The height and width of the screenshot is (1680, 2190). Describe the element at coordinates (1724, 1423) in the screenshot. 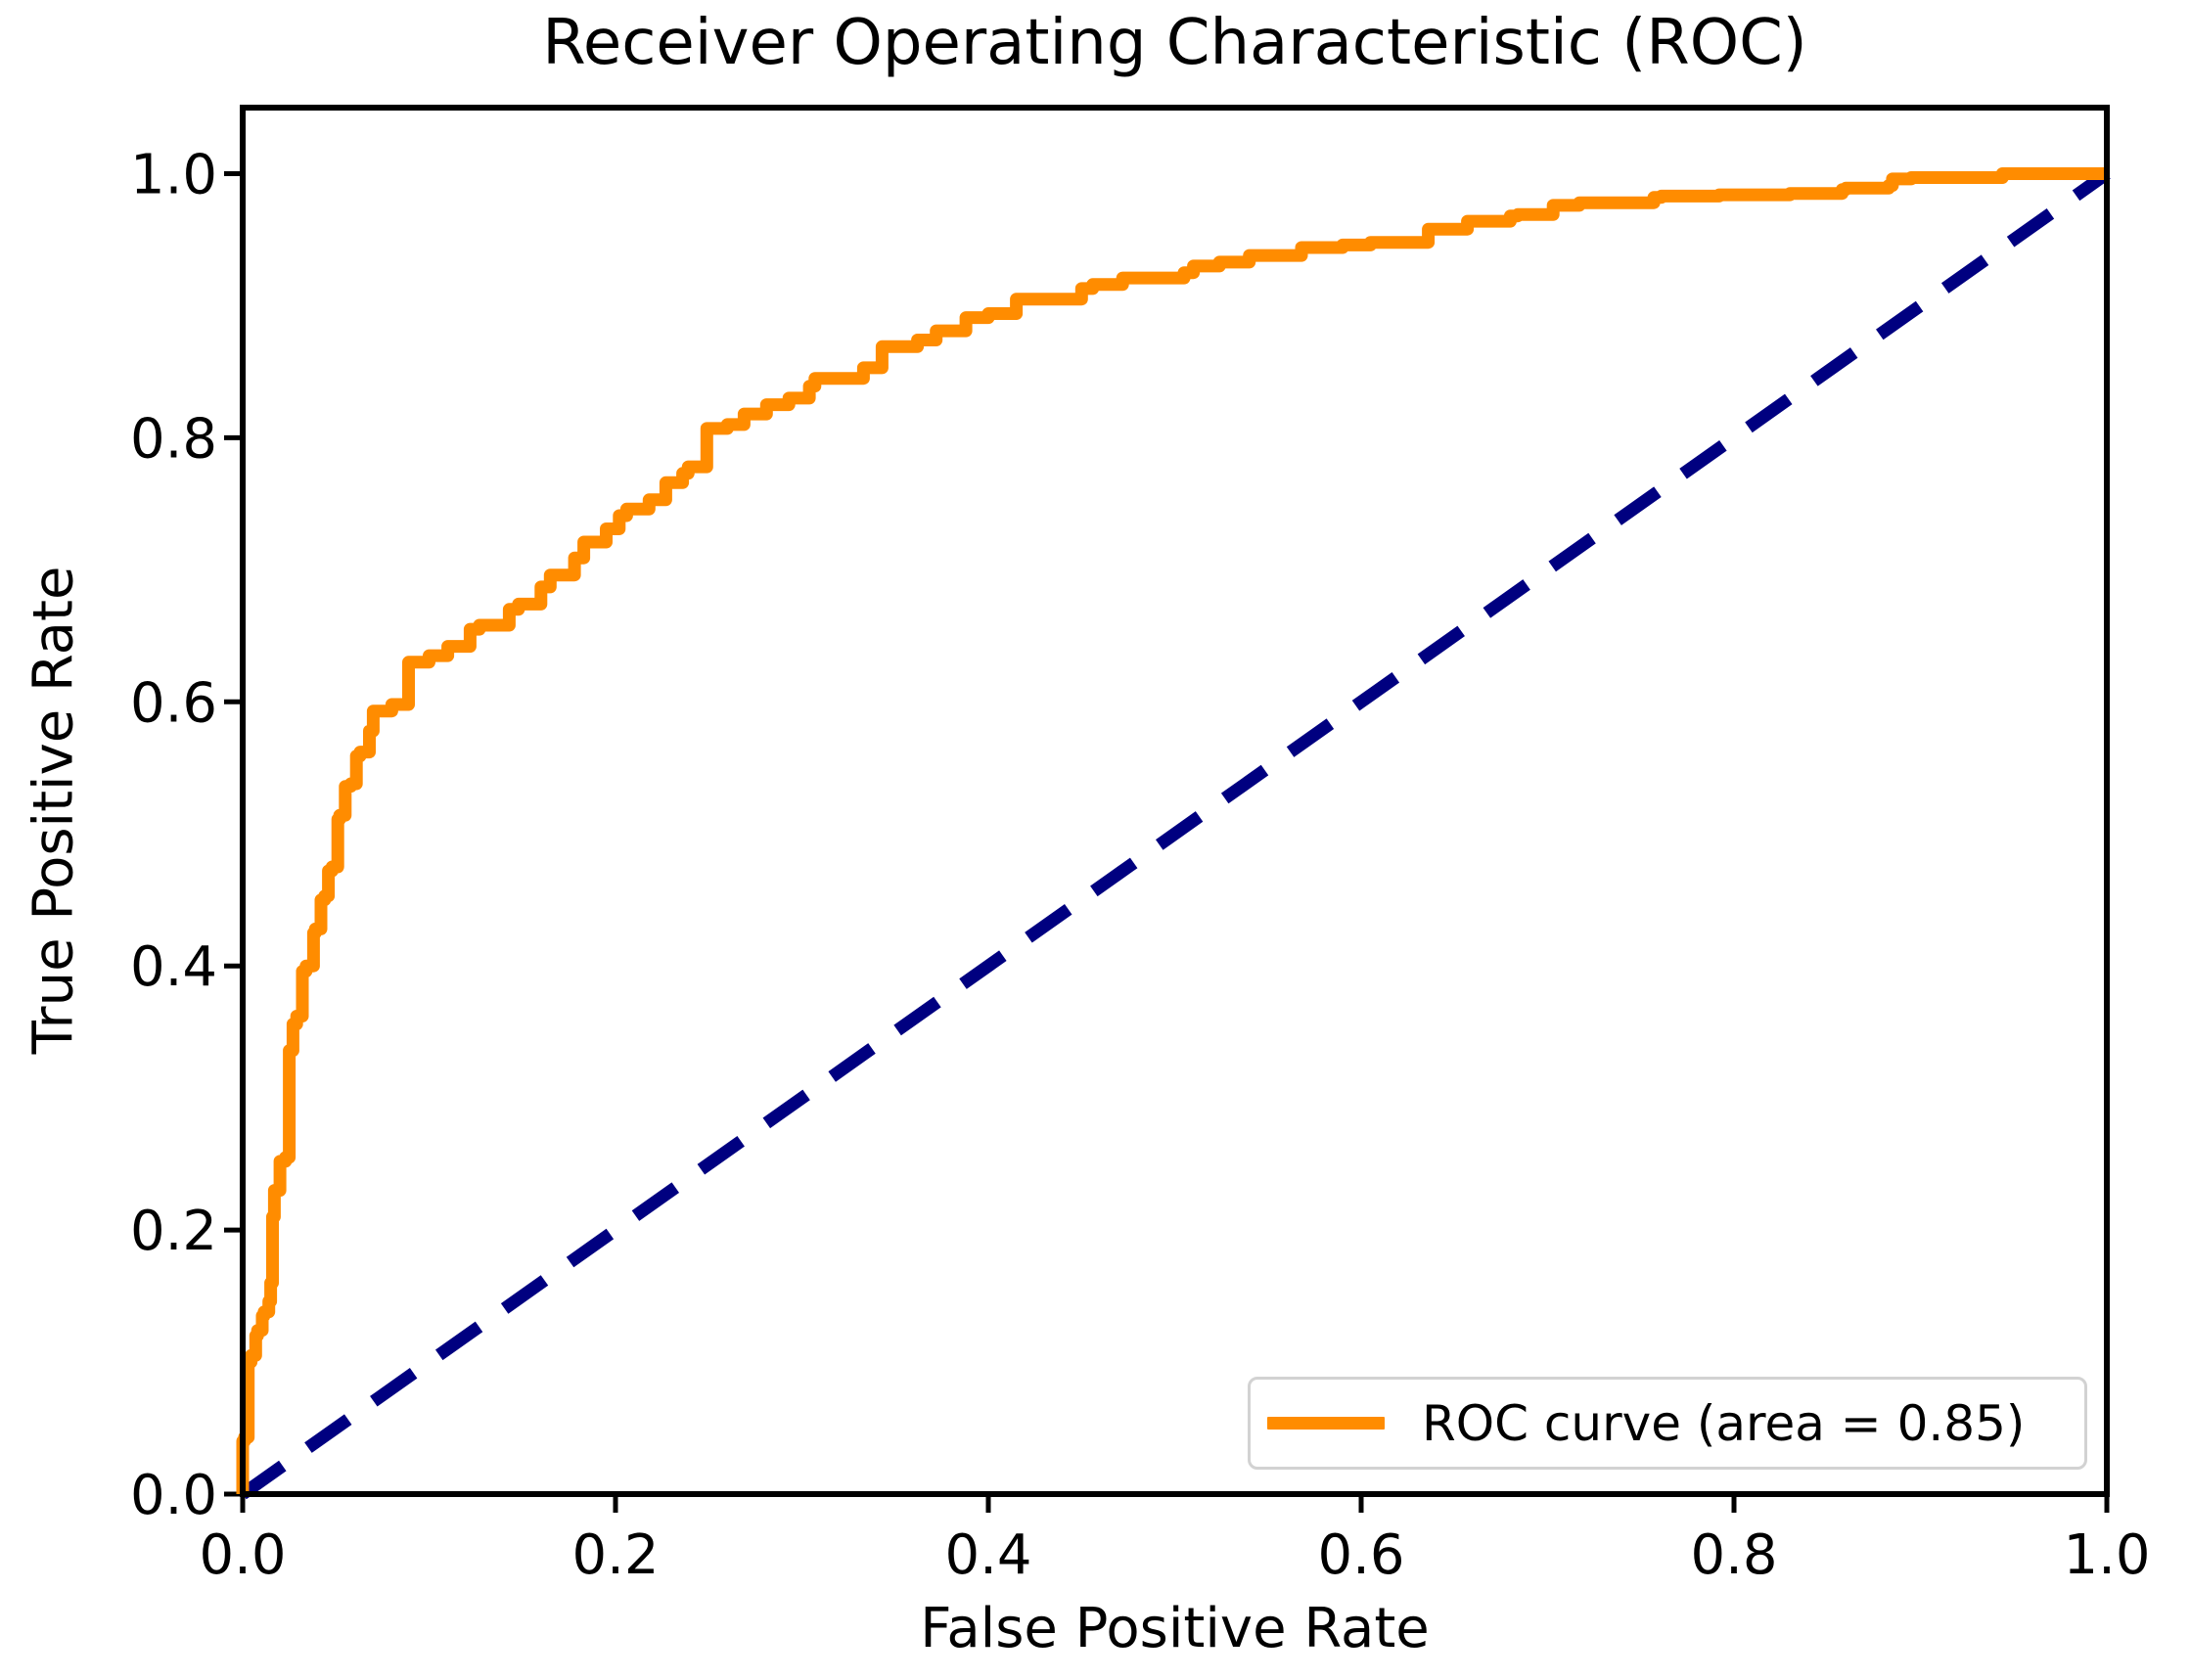

I see `legend-entry-label: ROC curve (area = 0.85)` at that location.